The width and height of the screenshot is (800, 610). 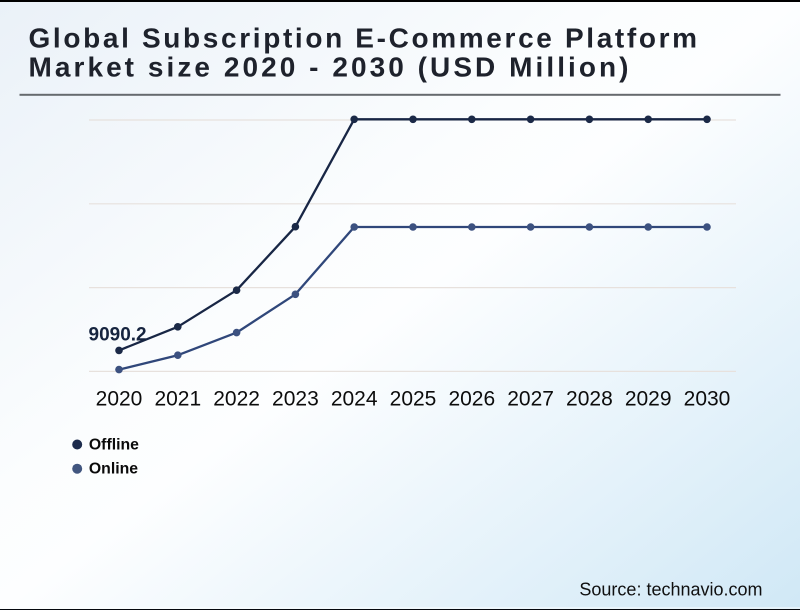 What do you see at coordinates (295, 399) in the screenshot?
I see `svg-text: 2023` at bounding box center [295, 399].